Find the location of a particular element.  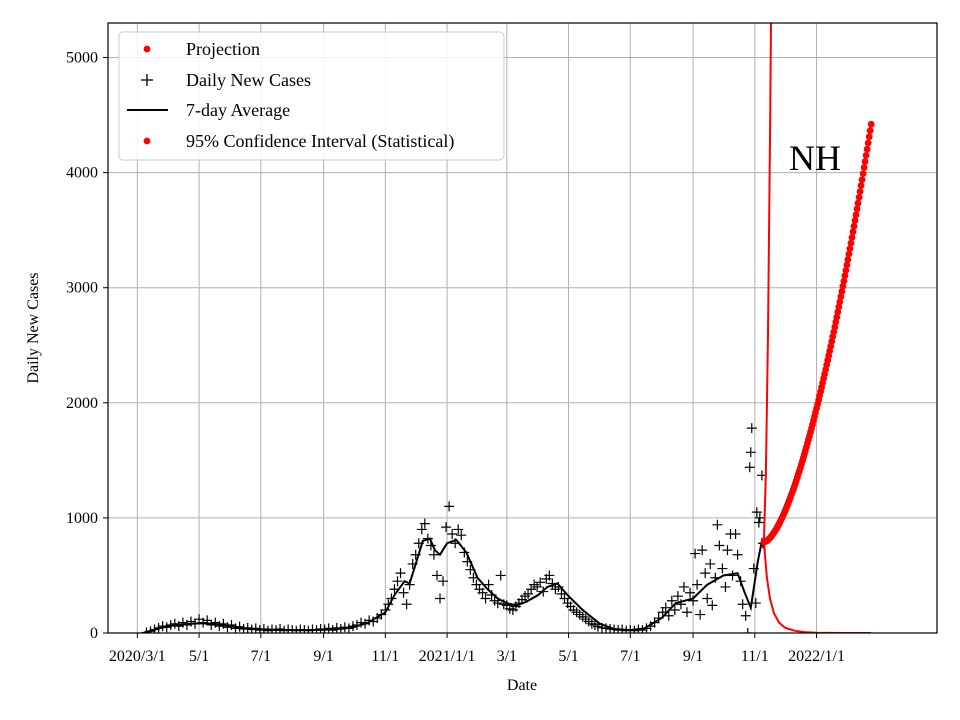

y-tick-label: 5000 is located at coordinates (82, 58).